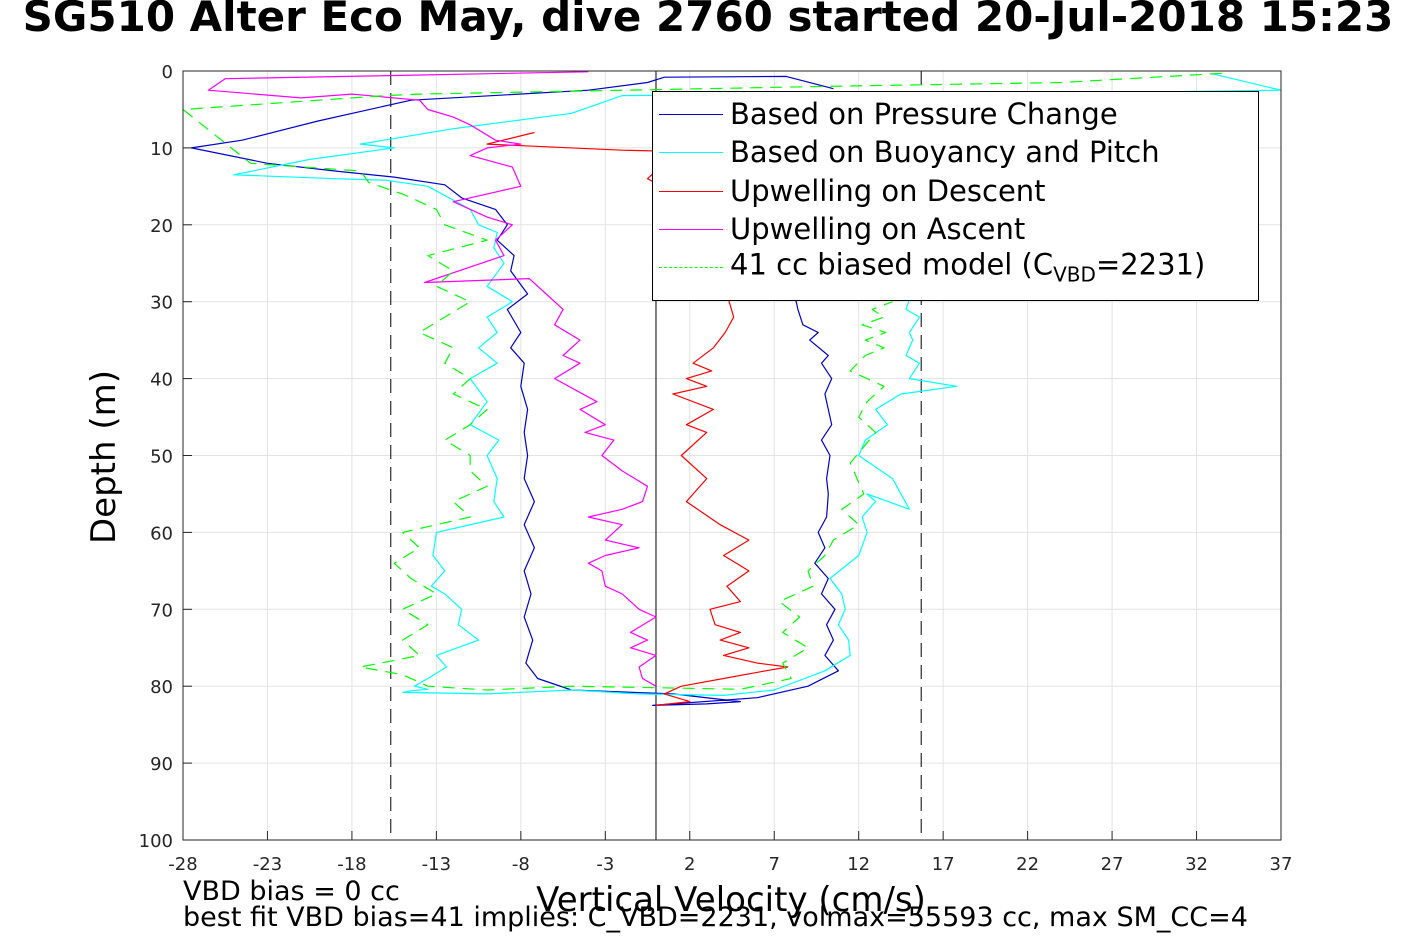  I want to click on x-tick-label: 2, so click(689, 864).